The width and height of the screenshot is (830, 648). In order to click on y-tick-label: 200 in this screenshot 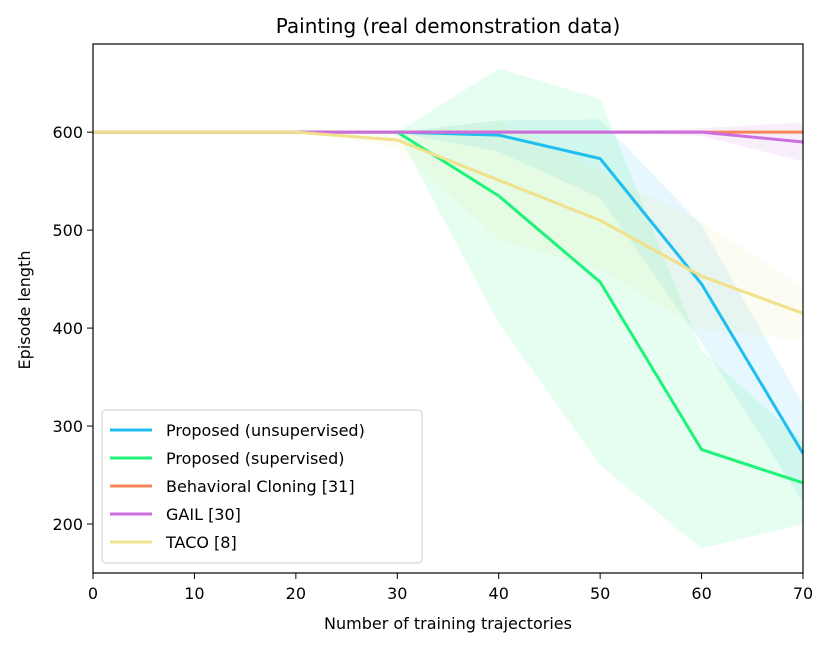, I will do `click(67, 524)`.